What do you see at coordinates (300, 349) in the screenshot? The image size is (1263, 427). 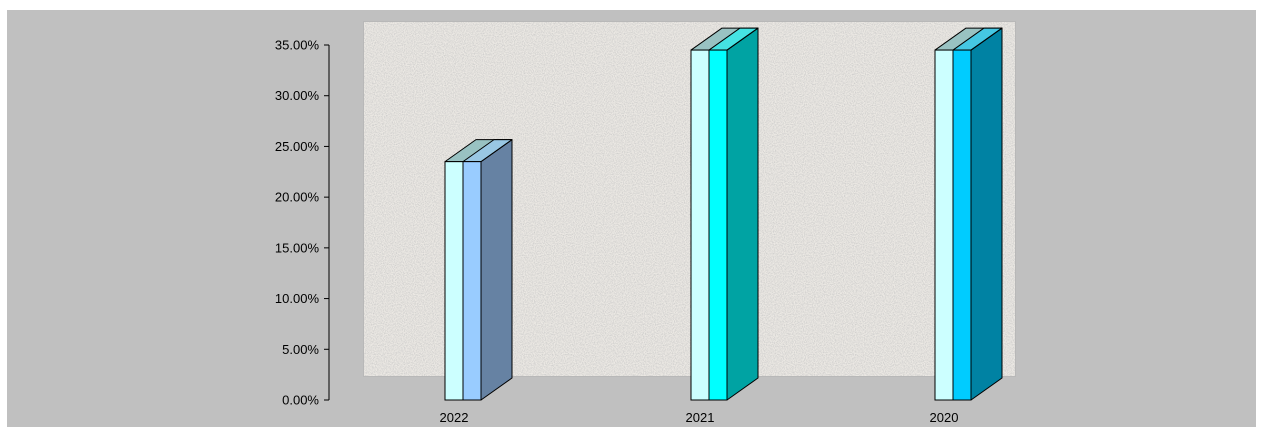 I see `y-tick-label: 5.00%` at bounding box center [300, 349].